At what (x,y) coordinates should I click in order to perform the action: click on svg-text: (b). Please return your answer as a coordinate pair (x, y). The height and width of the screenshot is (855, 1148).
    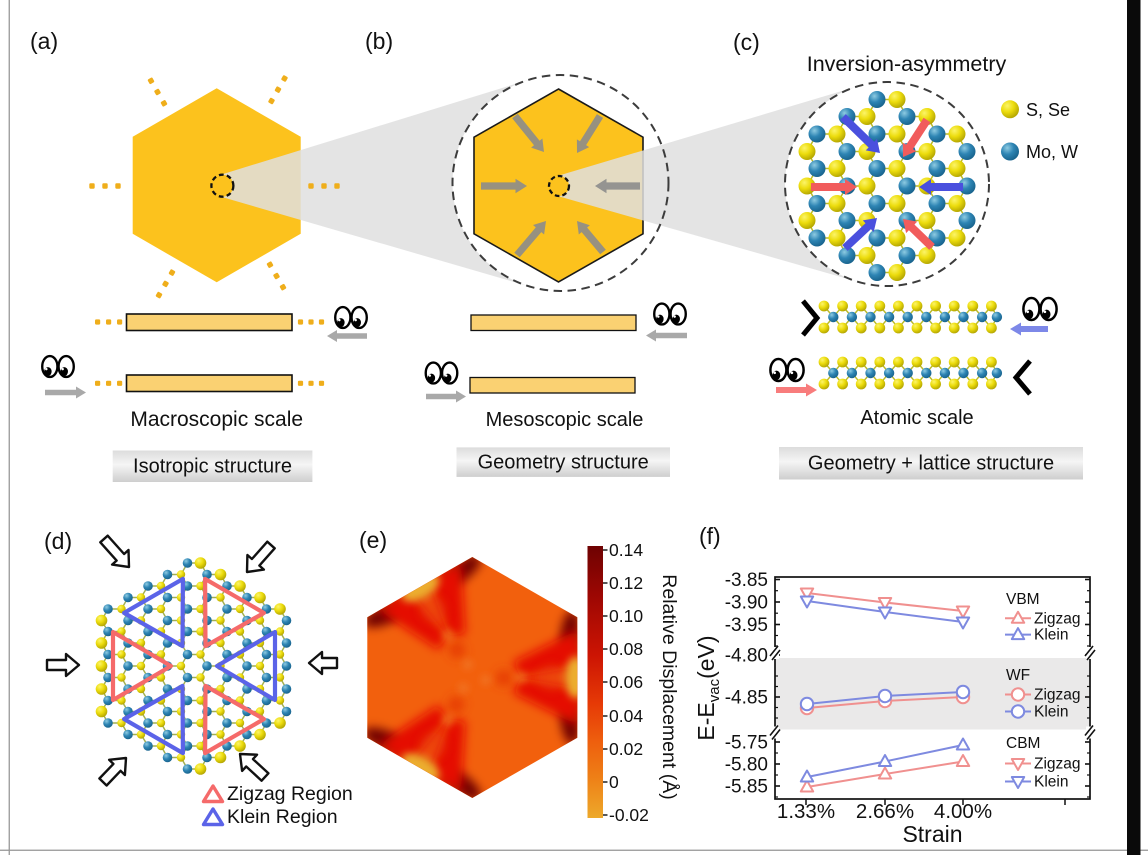
    Looking at the image, I should click on (379, 41).